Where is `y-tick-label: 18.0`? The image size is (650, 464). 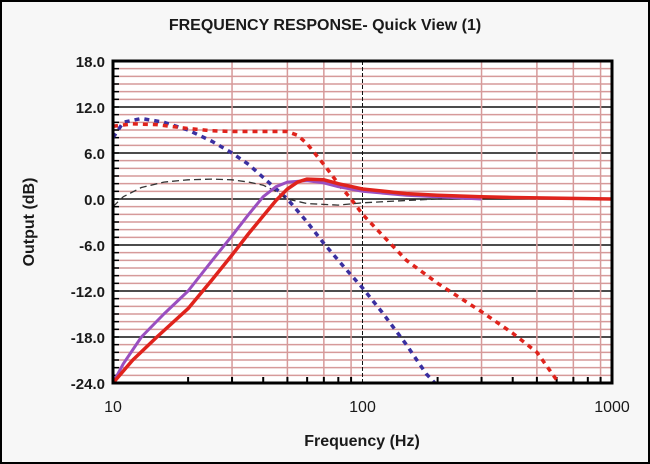
y-tick-label: 18.0 is located at coordinates (90, 62).